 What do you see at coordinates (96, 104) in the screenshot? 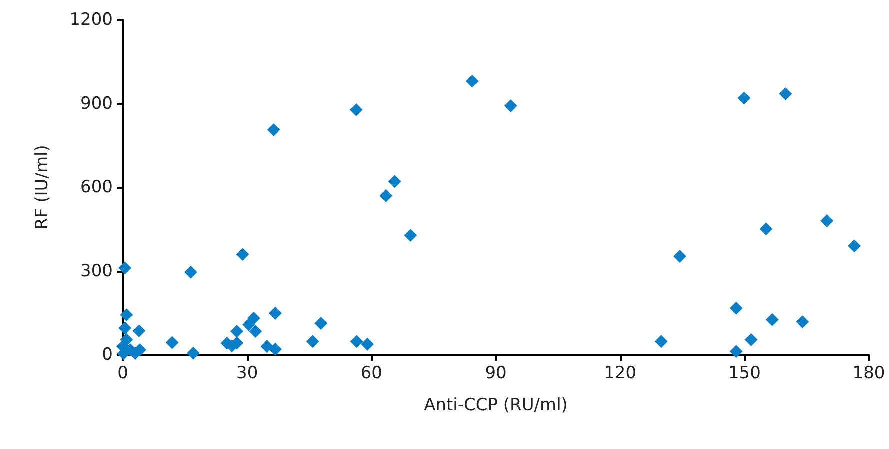
I see `y-tick-label: 900` at bounding box center [96, 104].